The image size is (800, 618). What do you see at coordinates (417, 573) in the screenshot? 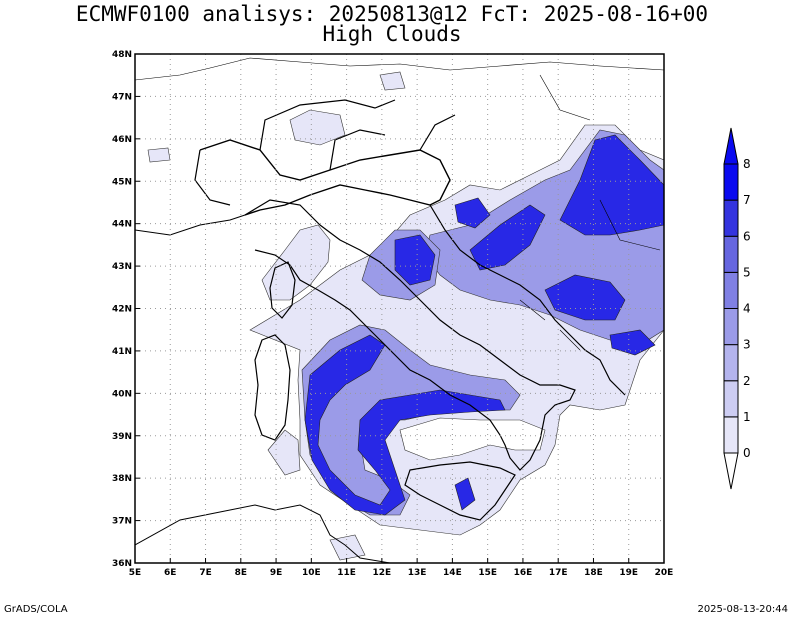
I see `lon-label: 13E` at bounding box center [417, 573].